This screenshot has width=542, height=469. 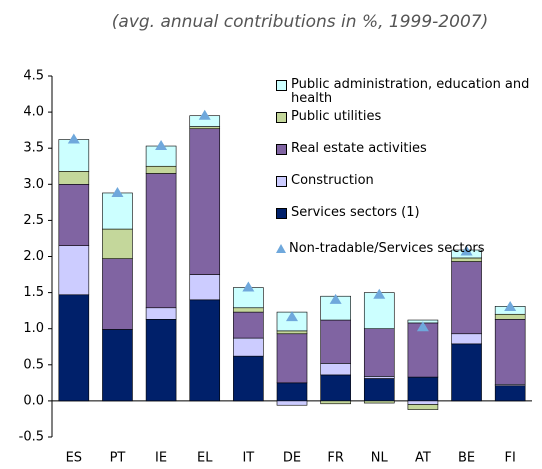 I want to click on legend-item: Public utilities, so click(x=407, y=117).